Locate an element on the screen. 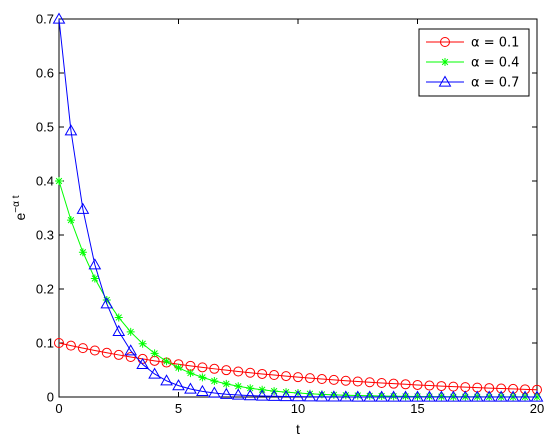 Image resolution: width=550 pixels, height=445 pixels. y-tick-label: 0.2 is located at coordinates (45, 289).